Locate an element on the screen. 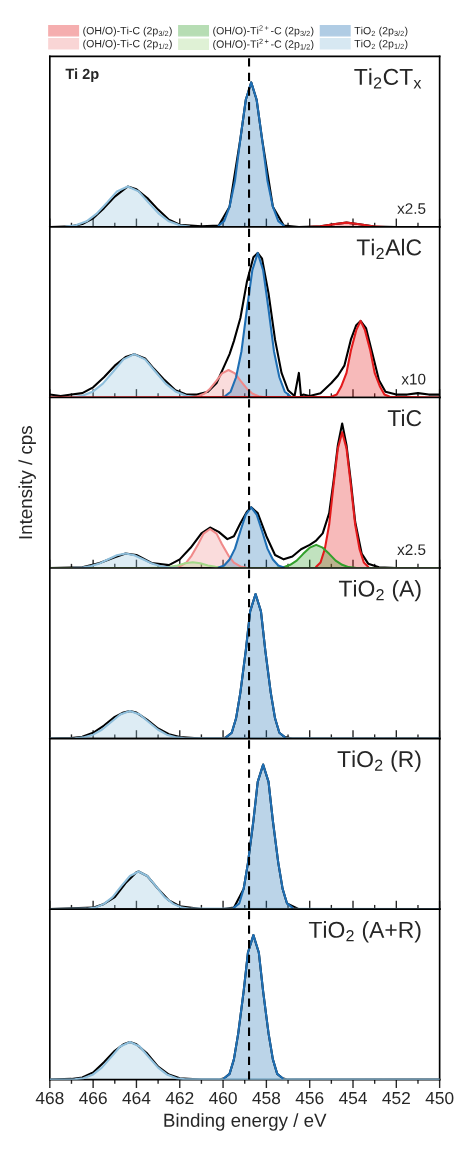 The height and width of the screenshot is (1151, 457). legend-label: (OH/O)-Ti-C (2p$_{1/2}$) is located at coordinates (127, 44).